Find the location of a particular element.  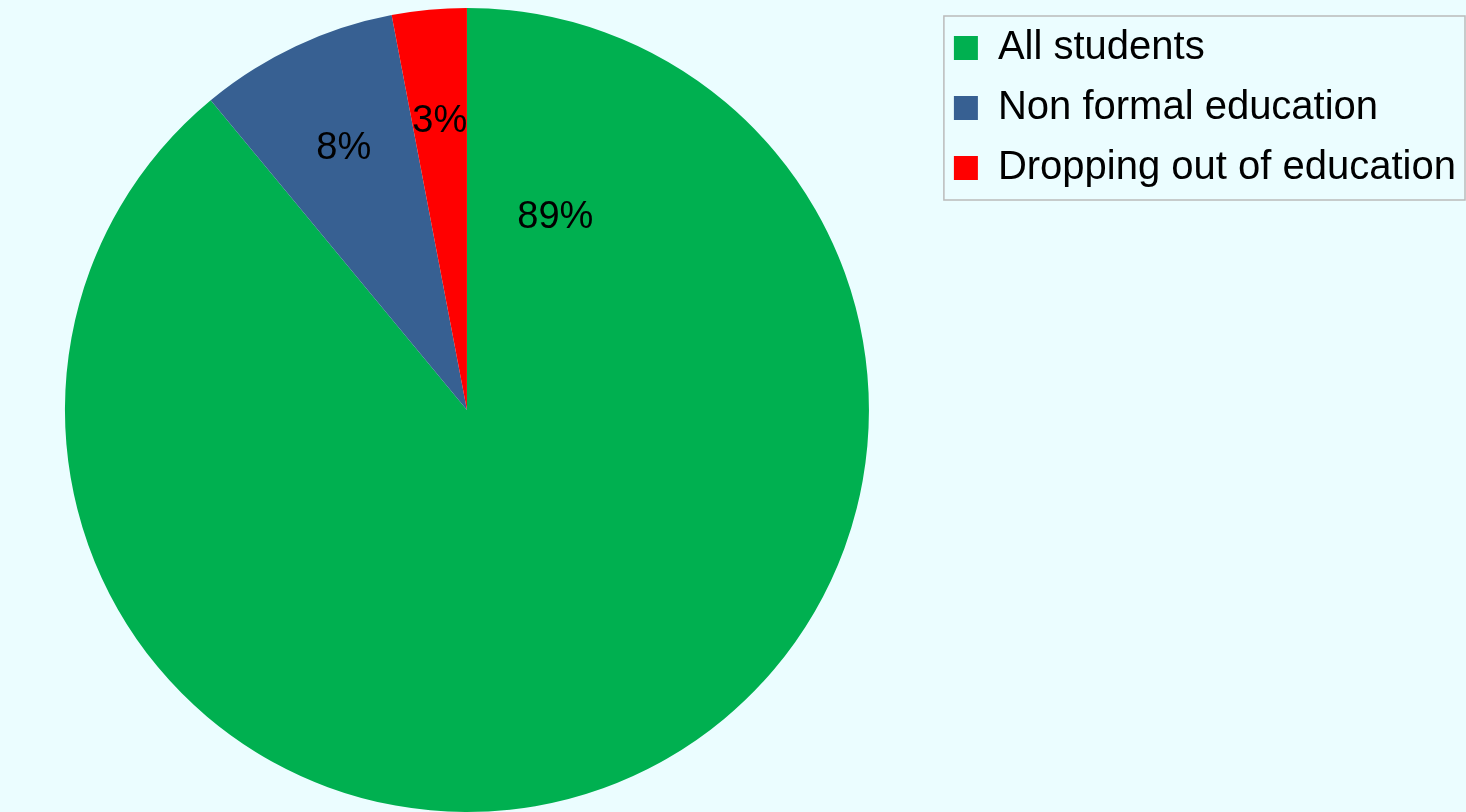

data-label: 8% is located at coordinates (344, 145).